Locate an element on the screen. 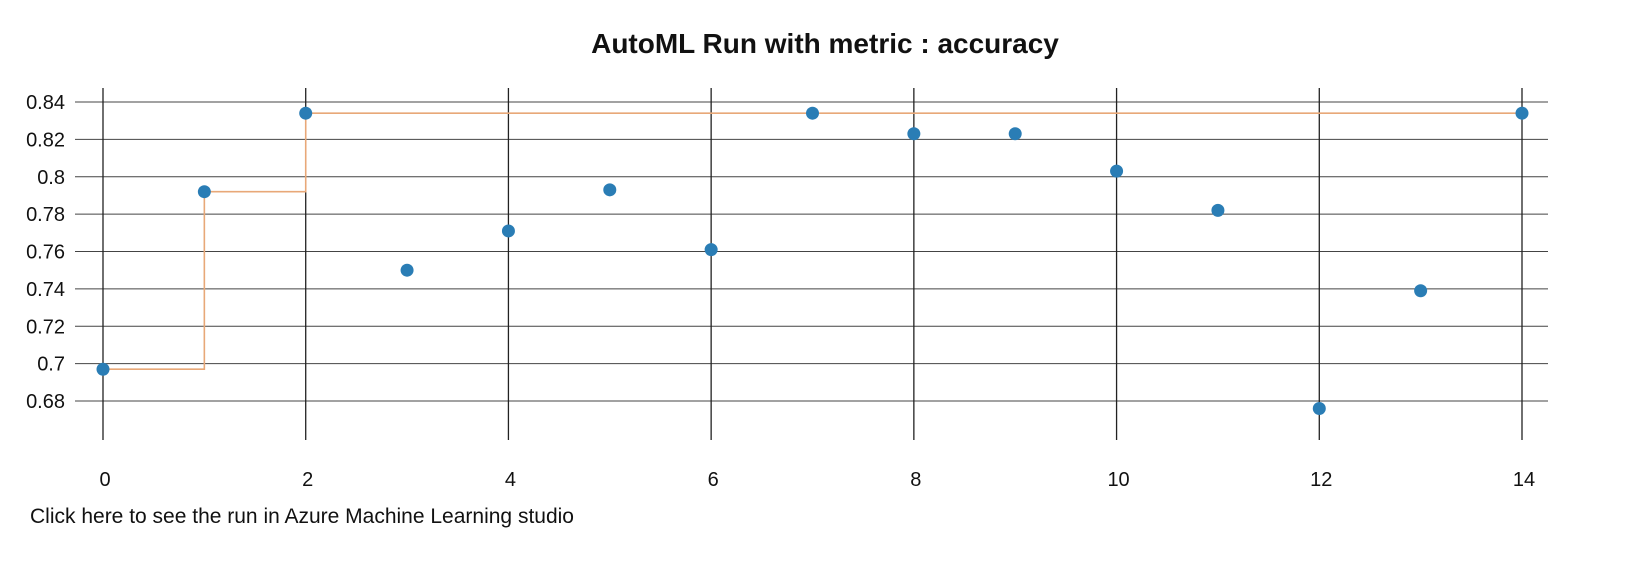  y-tick-label: 0.7 is located at coordinates (51, 365).